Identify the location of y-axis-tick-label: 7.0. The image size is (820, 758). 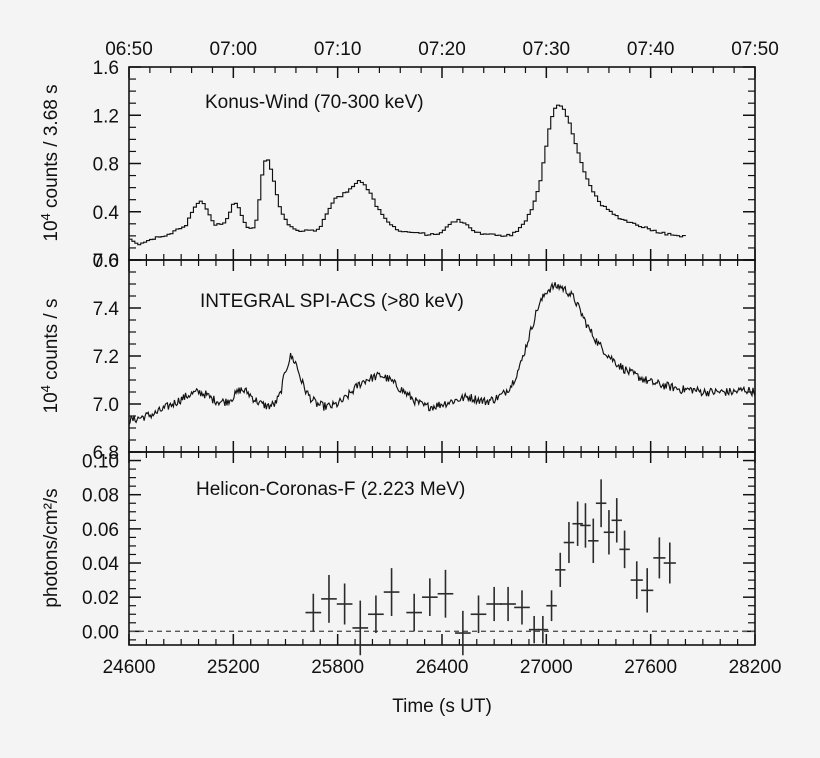
(106, 405).